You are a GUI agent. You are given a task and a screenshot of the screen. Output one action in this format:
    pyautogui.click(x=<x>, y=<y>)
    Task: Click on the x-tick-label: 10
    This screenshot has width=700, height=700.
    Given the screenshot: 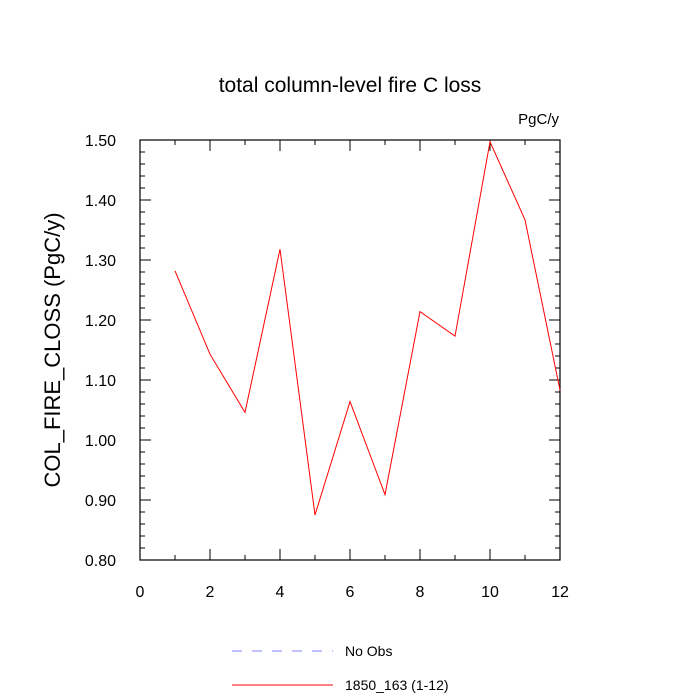 What is the action you would take?
    pyautogui.click(x=490, y=592)
    